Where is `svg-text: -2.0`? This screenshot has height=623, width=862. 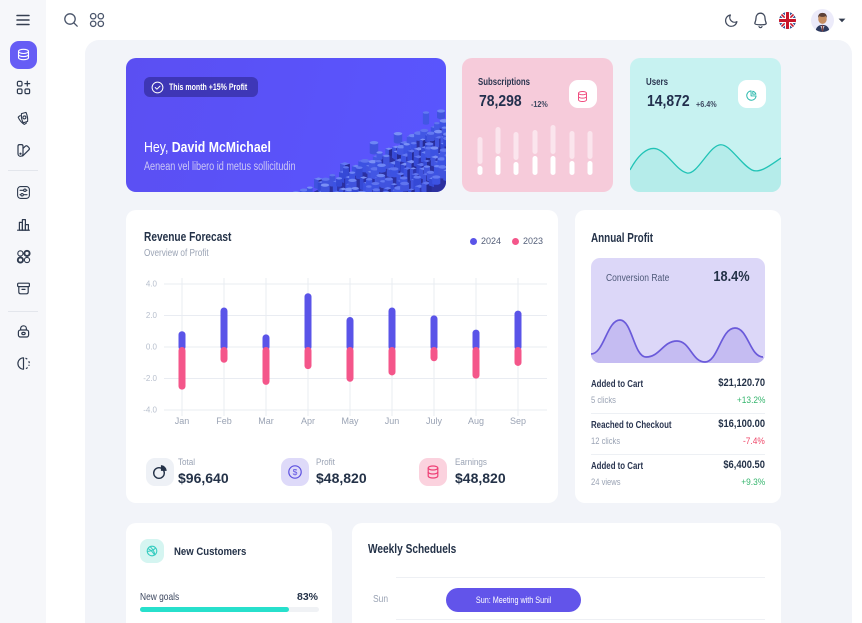 svg-text: -2.0 is located at coordinates (150, 378).